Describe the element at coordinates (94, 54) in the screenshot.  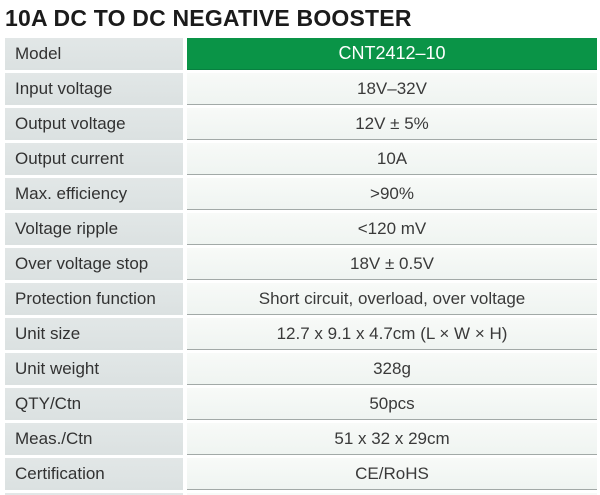
I see `spec-label: Model` at that location.